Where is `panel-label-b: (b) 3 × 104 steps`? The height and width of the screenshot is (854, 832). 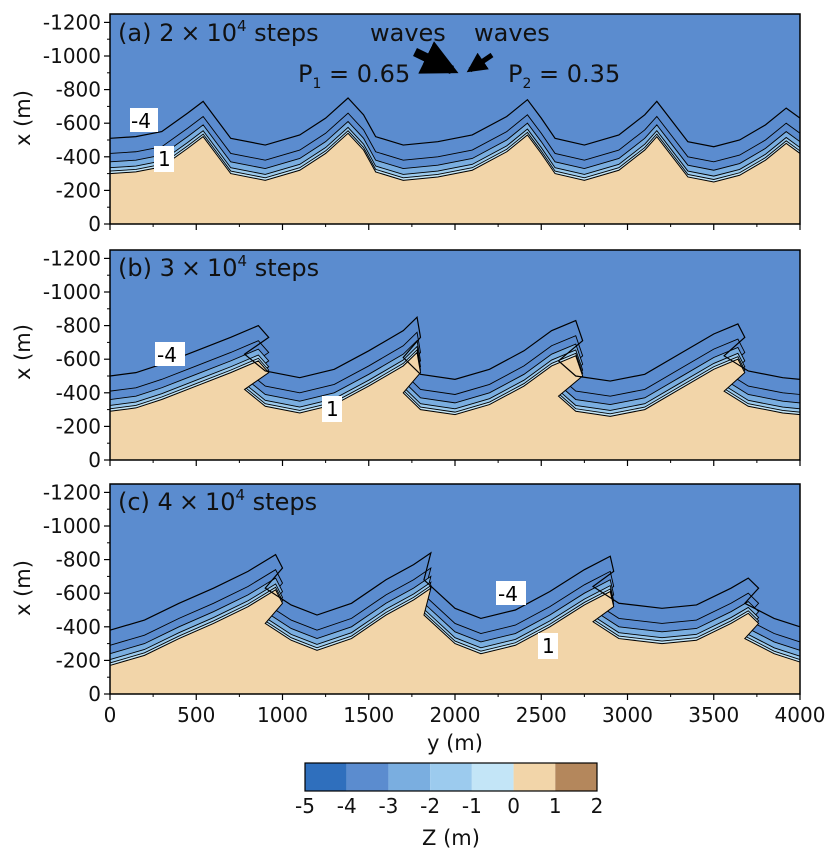
panel-label-b: (b) 3 × 104 steps is located at coordinates (218, 267).